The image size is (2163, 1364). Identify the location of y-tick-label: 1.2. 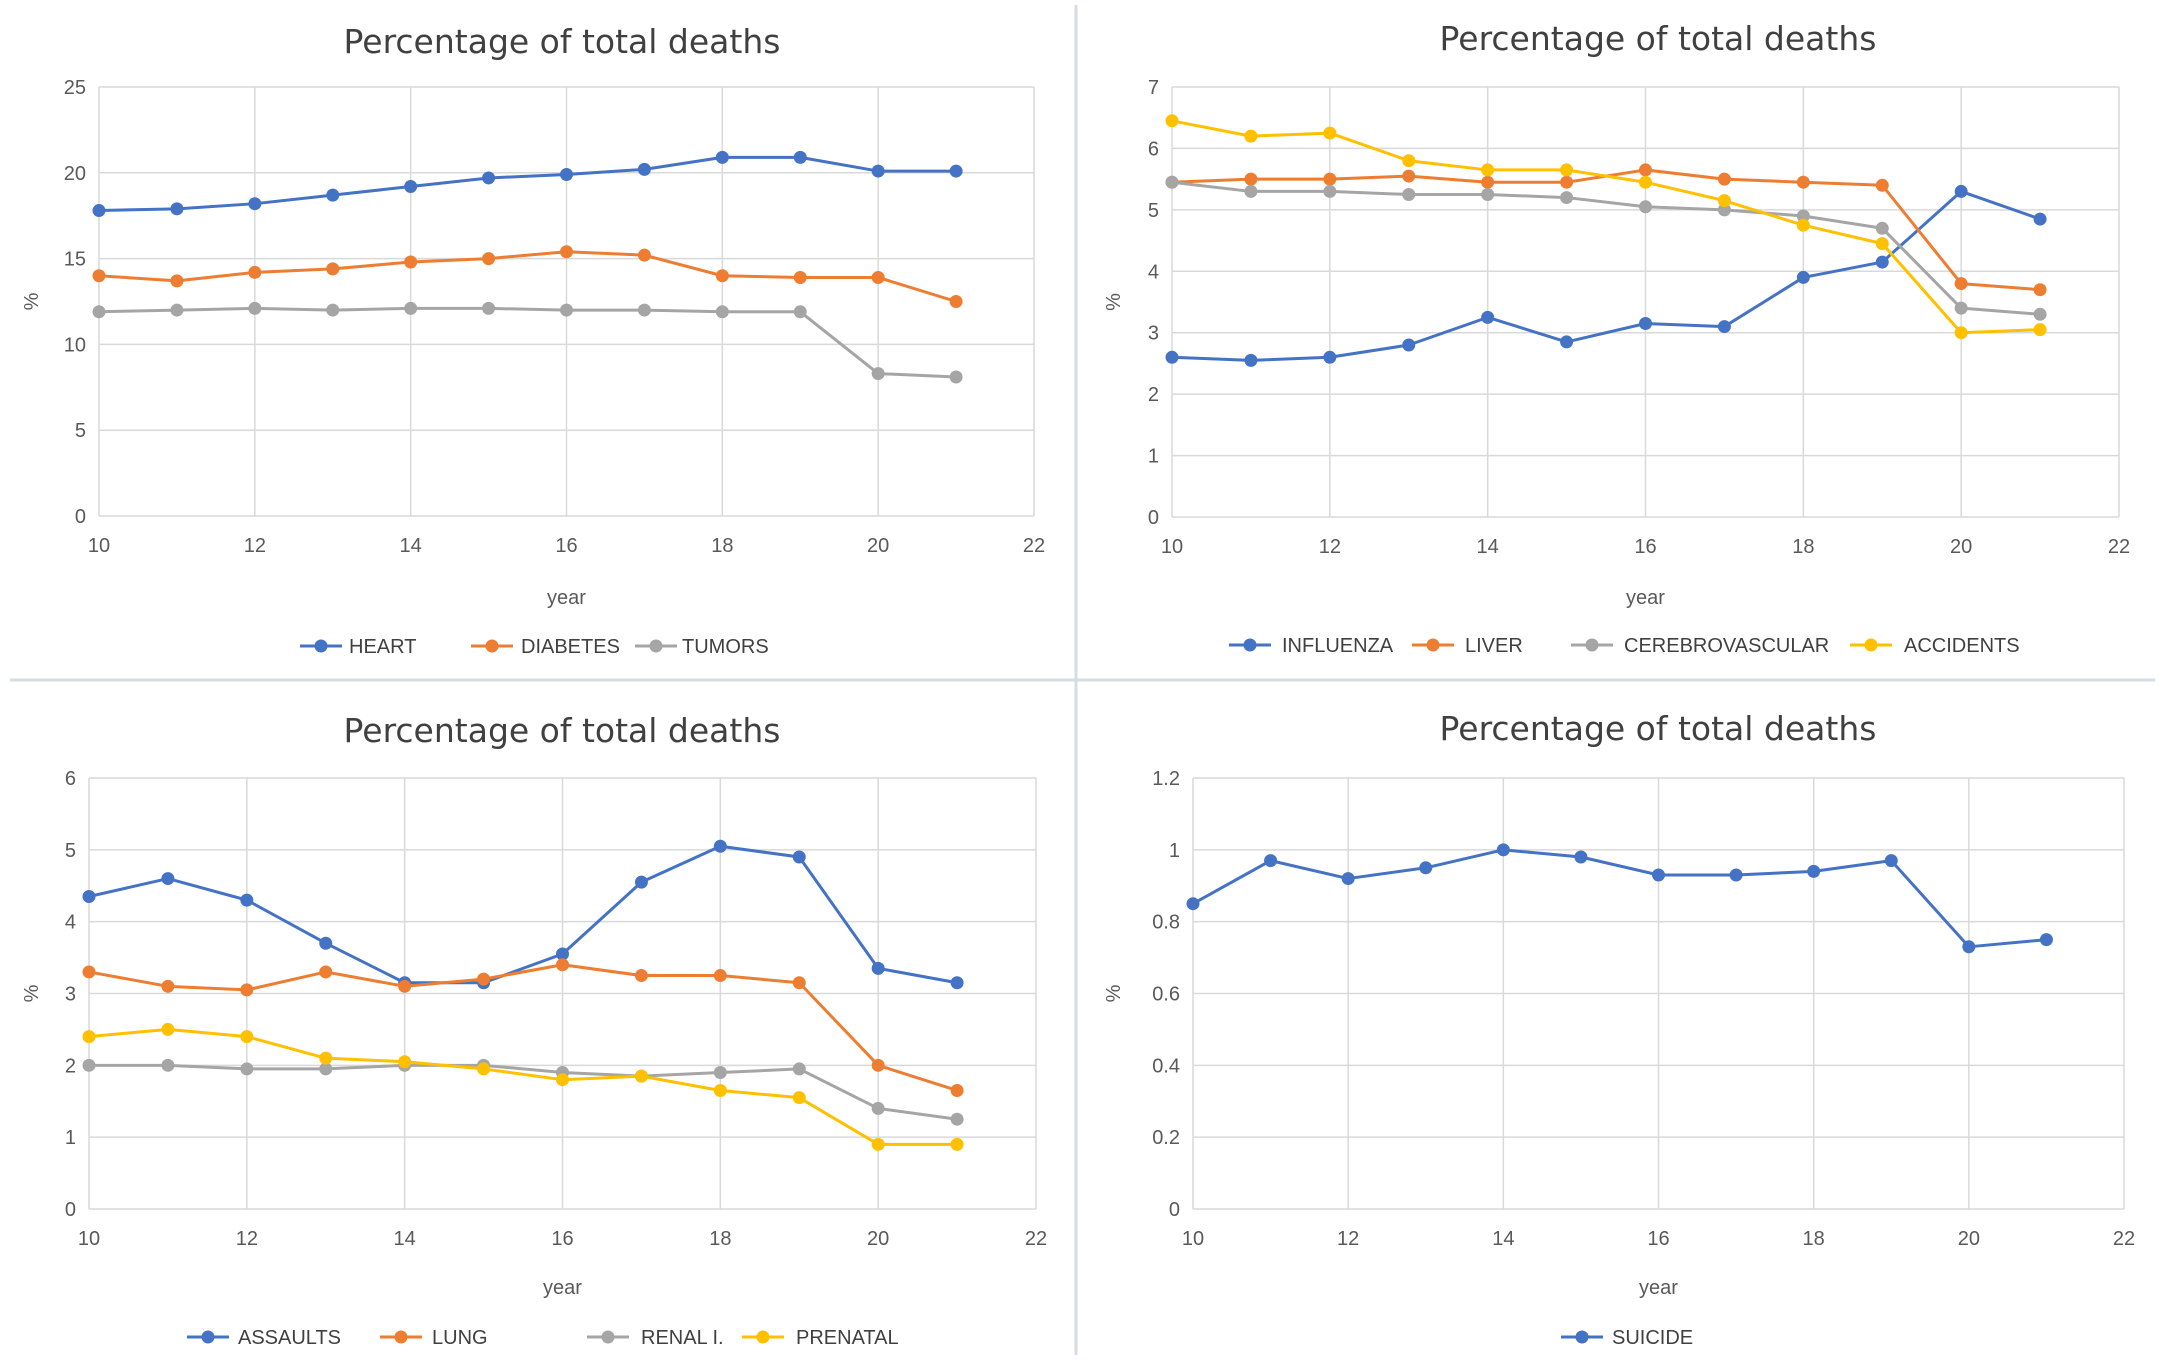
(1166, 779).